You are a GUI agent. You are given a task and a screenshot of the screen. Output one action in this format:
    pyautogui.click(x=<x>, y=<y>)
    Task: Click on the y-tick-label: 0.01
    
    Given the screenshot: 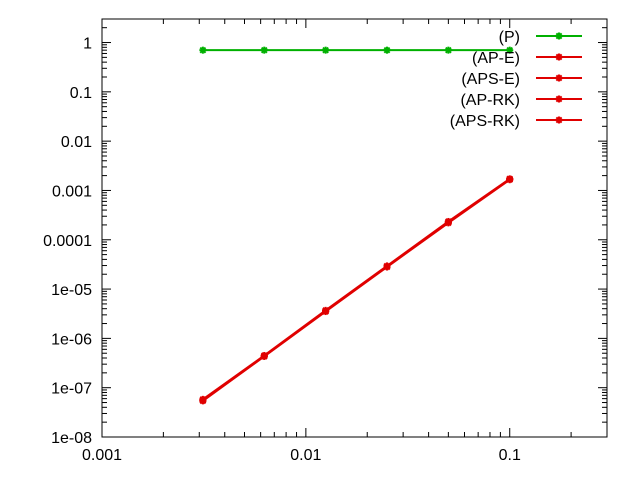 What is the action you would take?
    pyautogui.click(x=76, y=142)
    